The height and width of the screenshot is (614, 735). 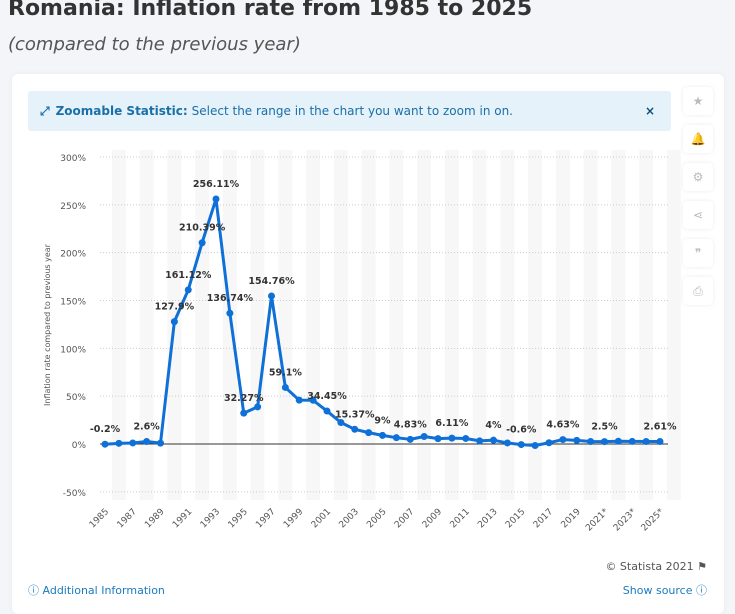 What do you see at coordinates (73, 350) in the screenshot?
I see `y-tick-label: 100%` at bounding box center [73, 350].